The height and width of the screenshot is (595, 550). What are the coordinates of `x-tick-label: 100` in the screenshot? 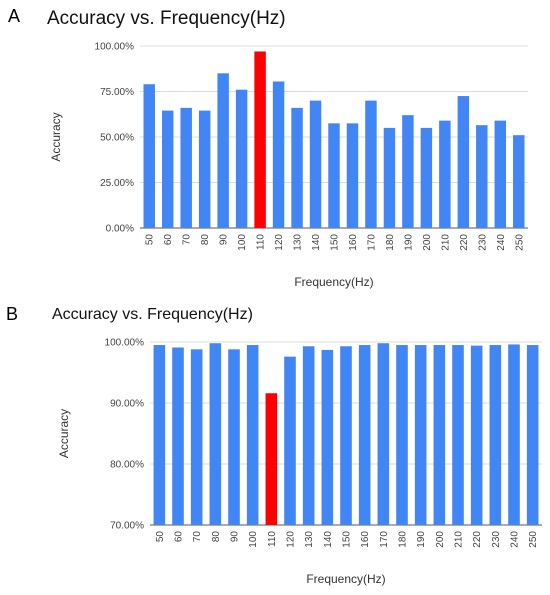 It's located at (242, 242).